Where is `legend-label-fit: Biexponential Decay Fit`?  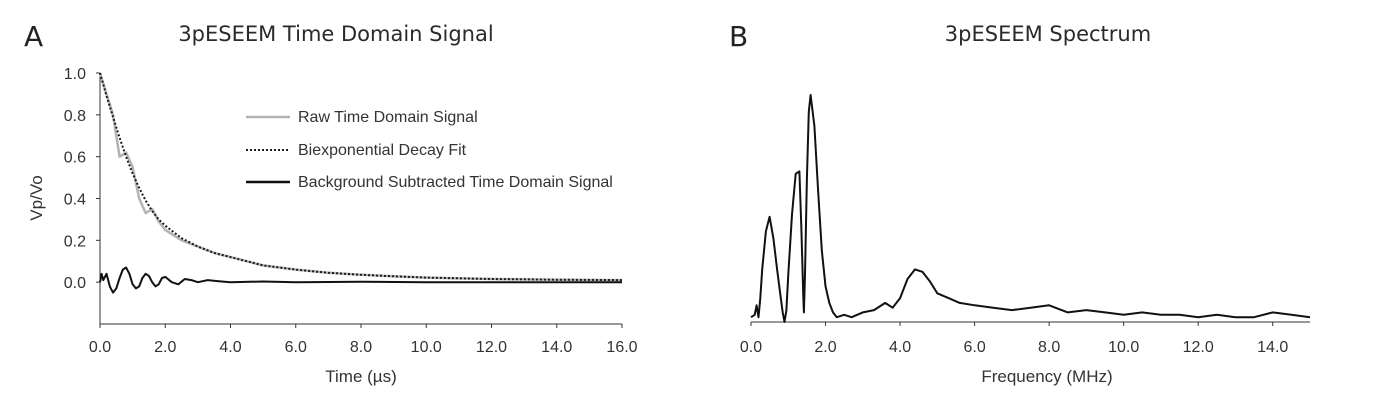 legend-label-fit: Biexponential Decay Fit is located at coordinates (382, 150).